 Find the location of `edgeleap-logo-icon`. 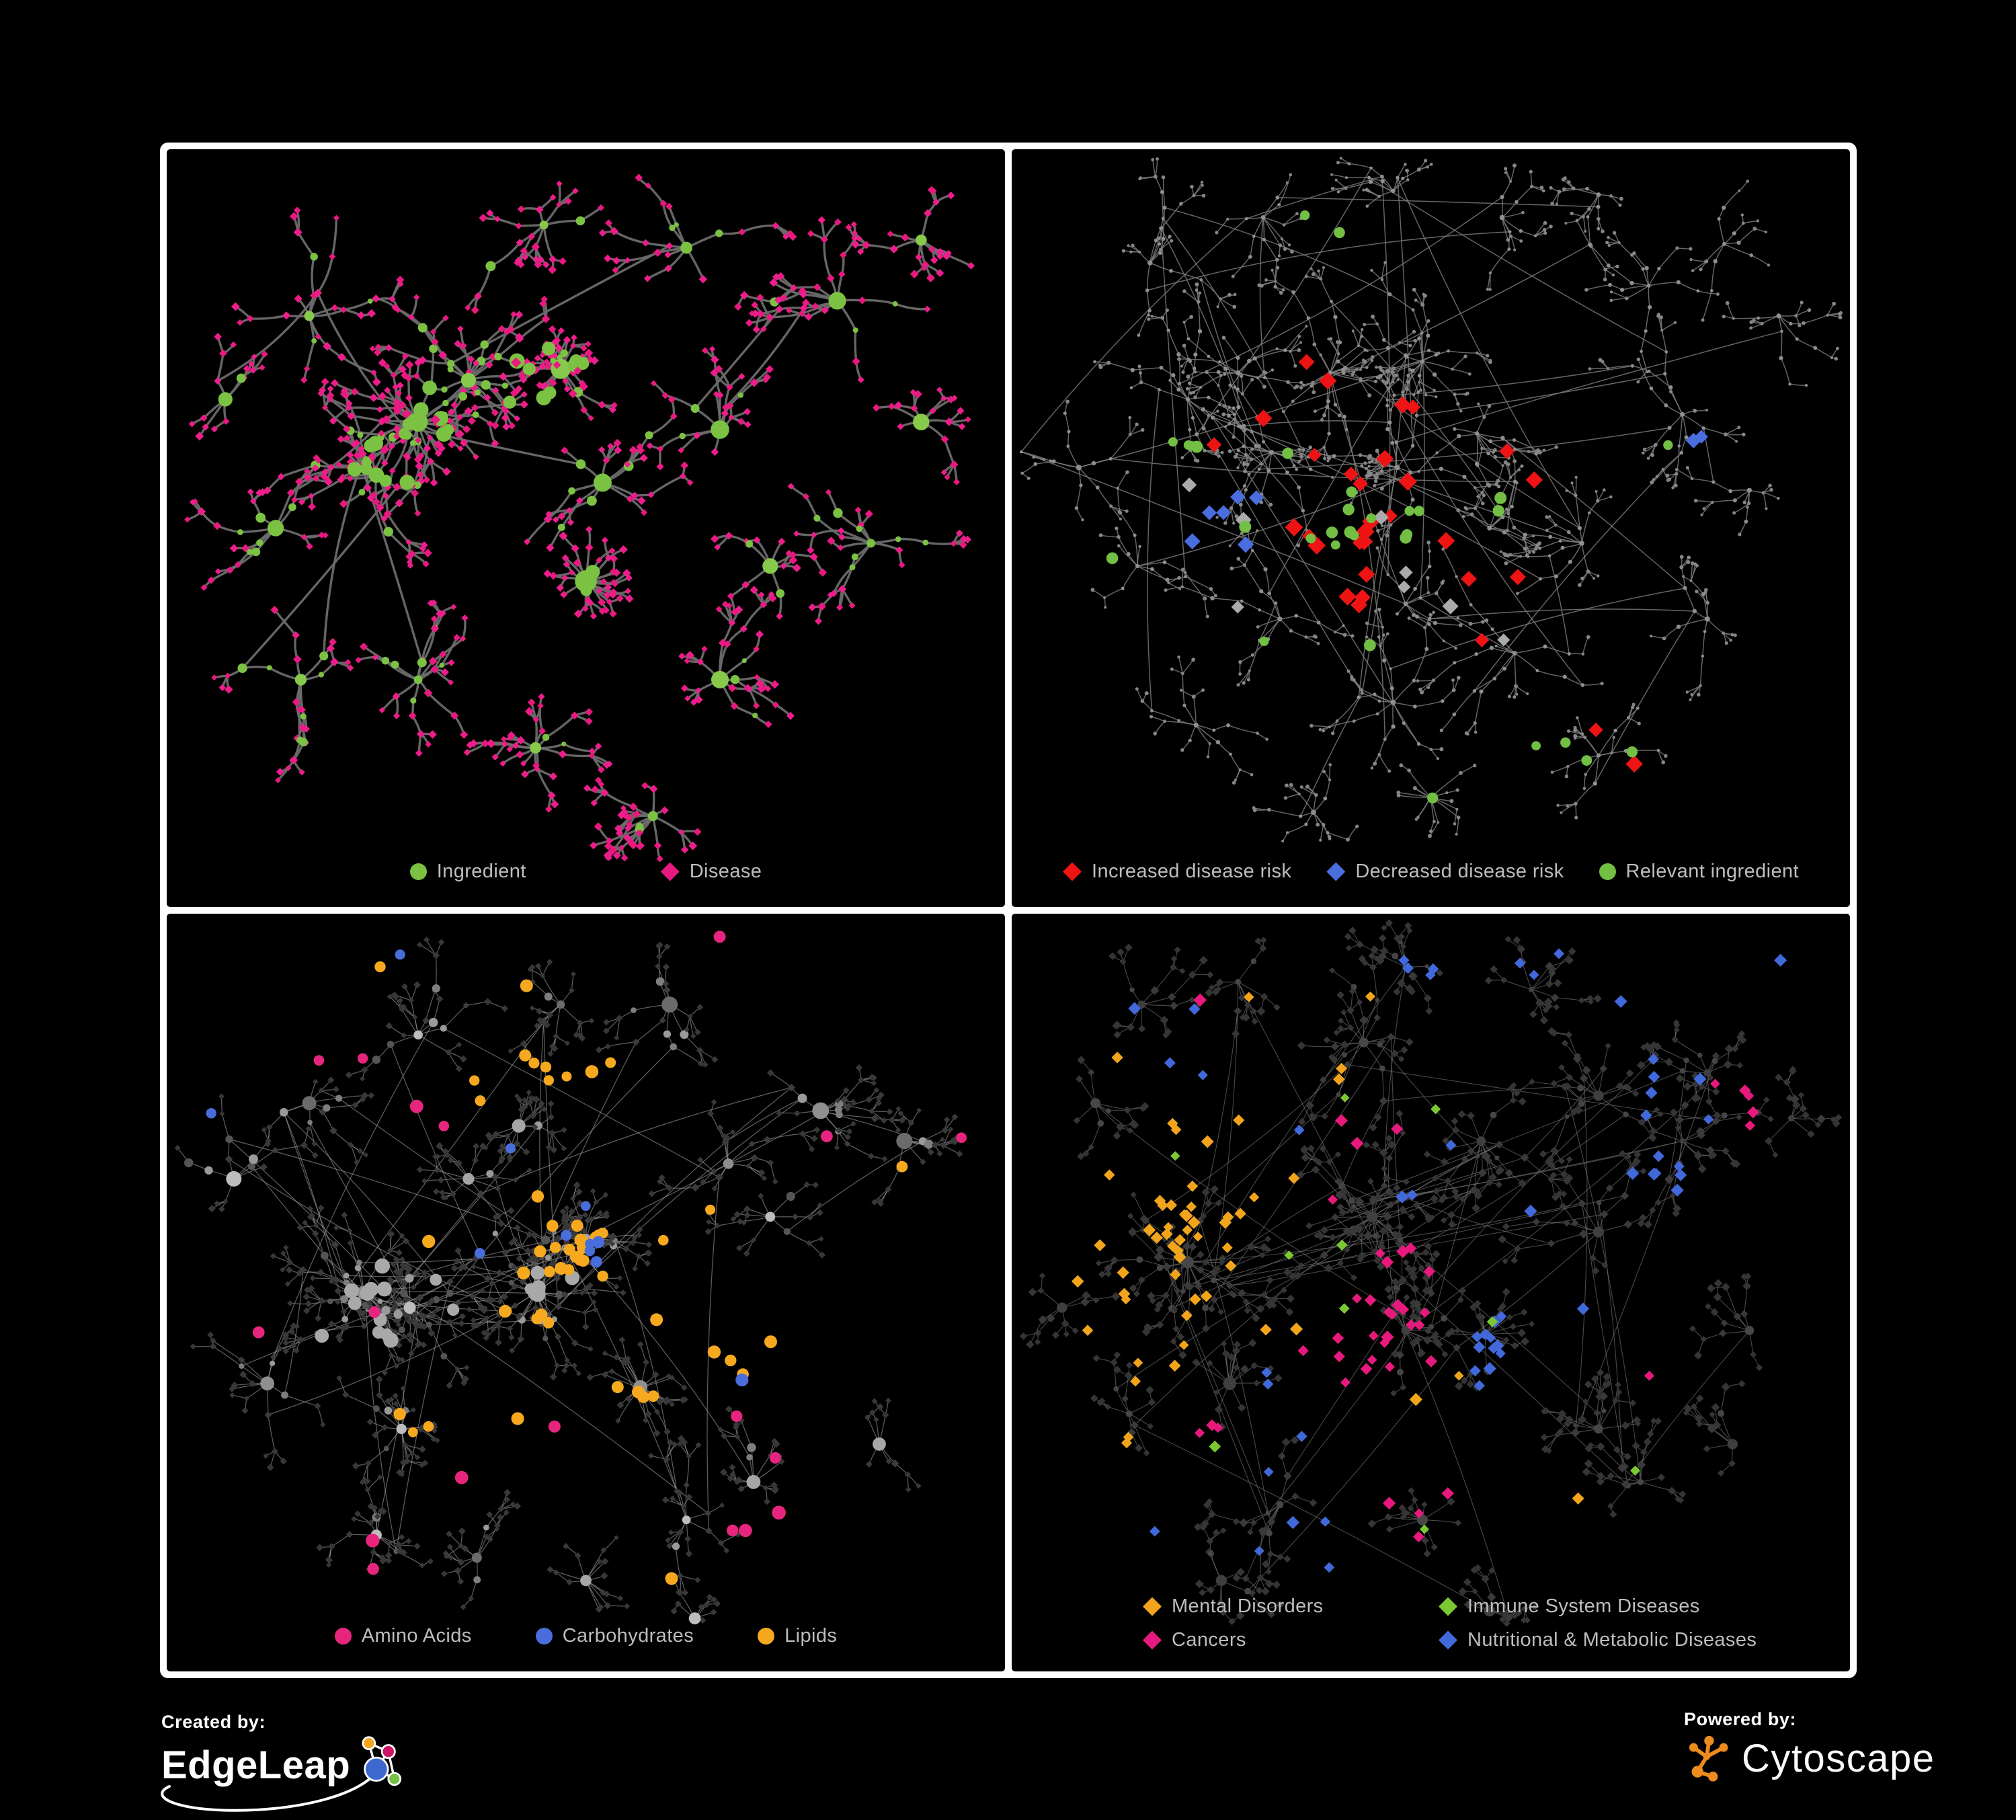

edgeleap-logo-icon is located at coordinates (382, 1761).